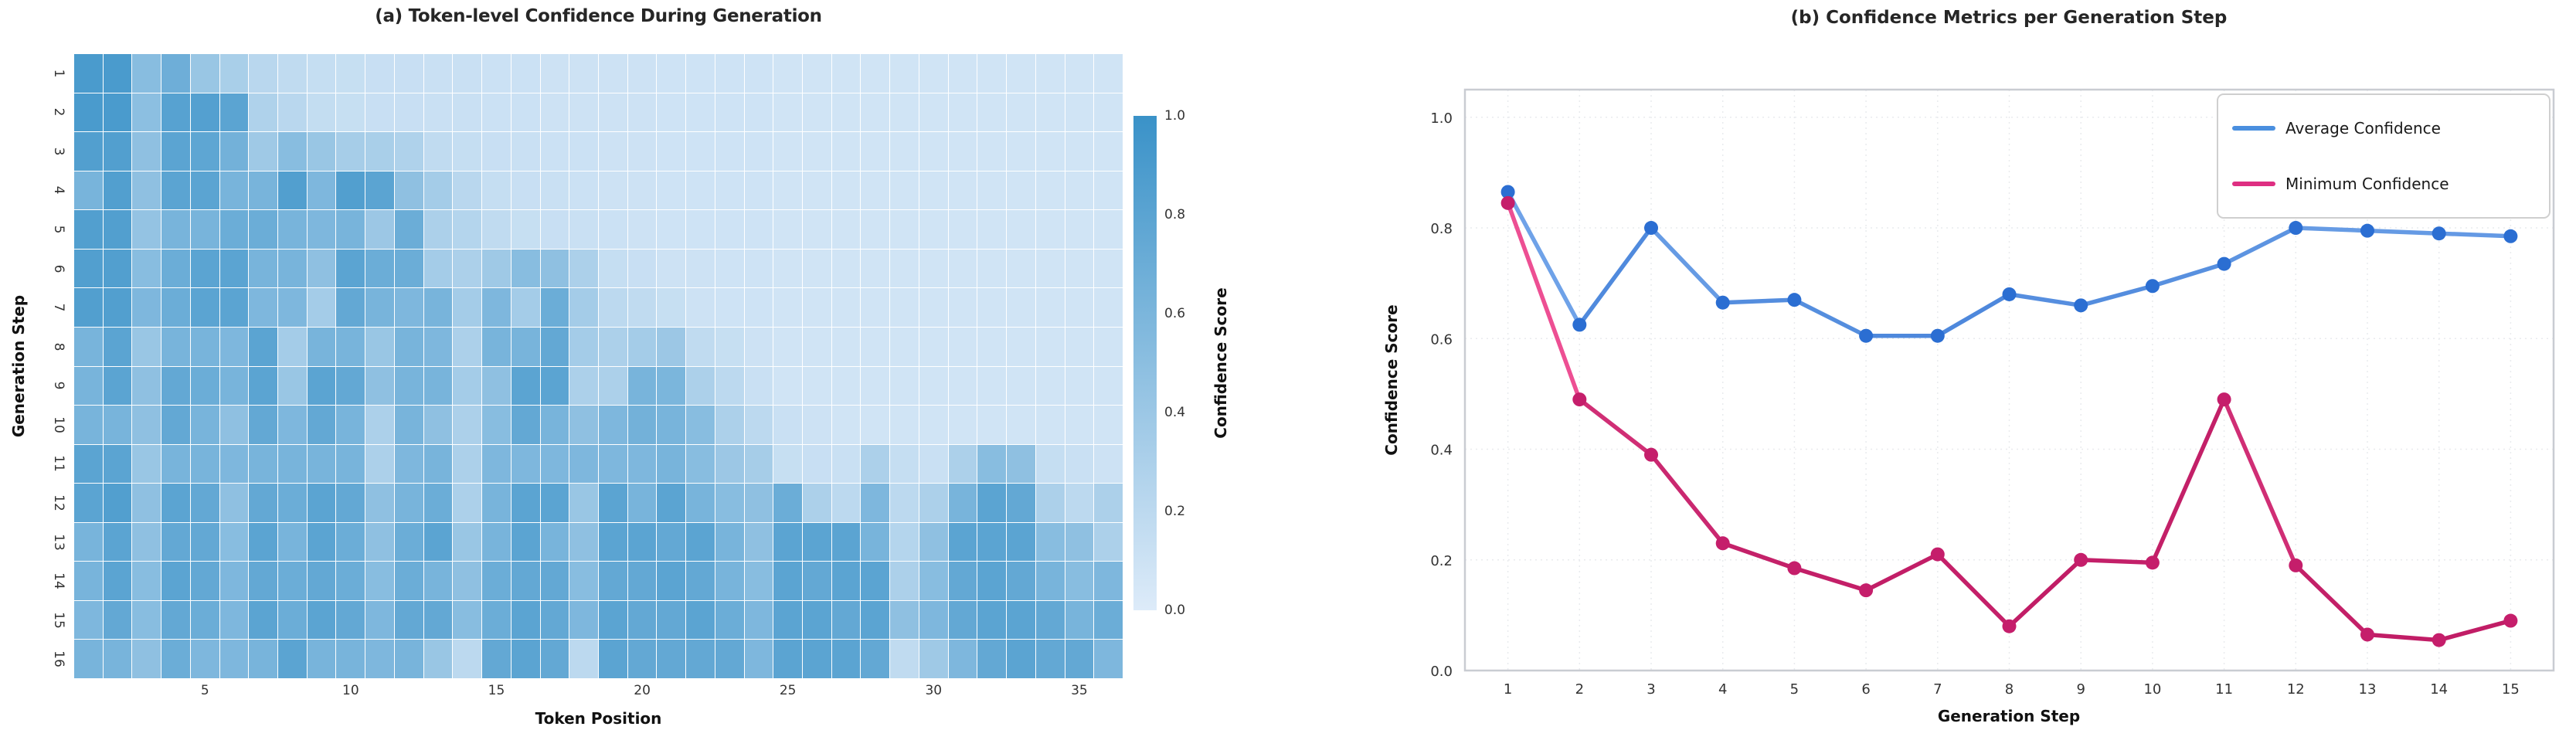 This screenshot has width=2576, height=747. What do you see at coordinates (2474, 631) in the screenshot?
I see `line-segment-minimum` at bounding box center [2474, 631].